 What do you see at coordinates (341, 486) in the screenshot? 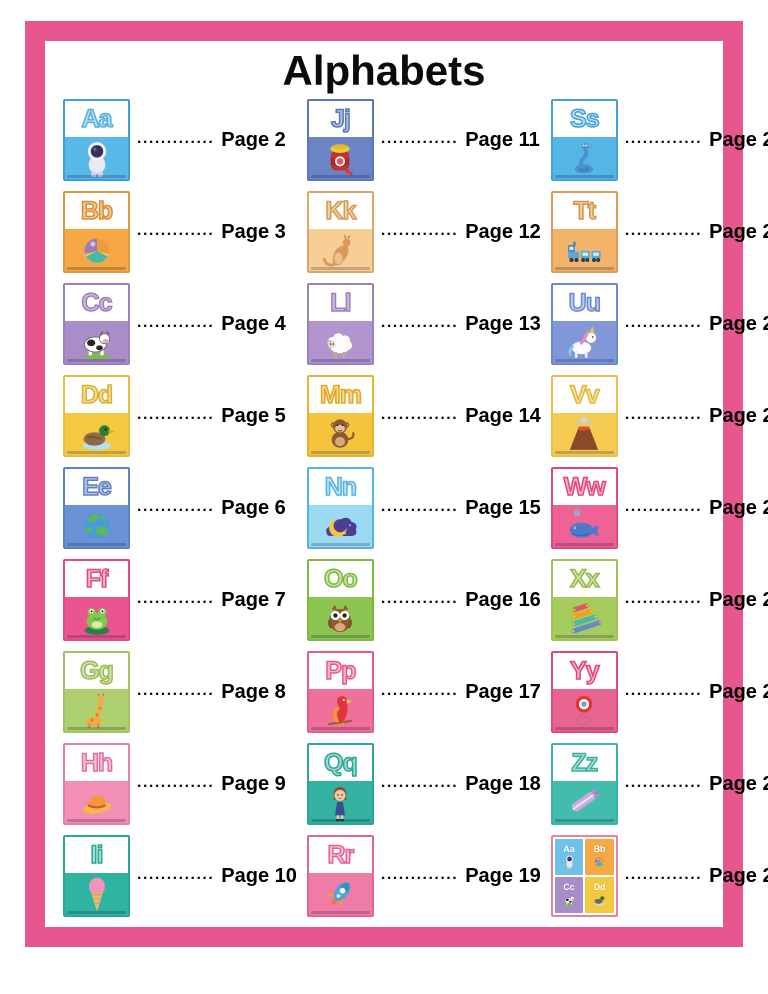
I see `flashcard-letters: Nn` at bounding box center [341, 486].